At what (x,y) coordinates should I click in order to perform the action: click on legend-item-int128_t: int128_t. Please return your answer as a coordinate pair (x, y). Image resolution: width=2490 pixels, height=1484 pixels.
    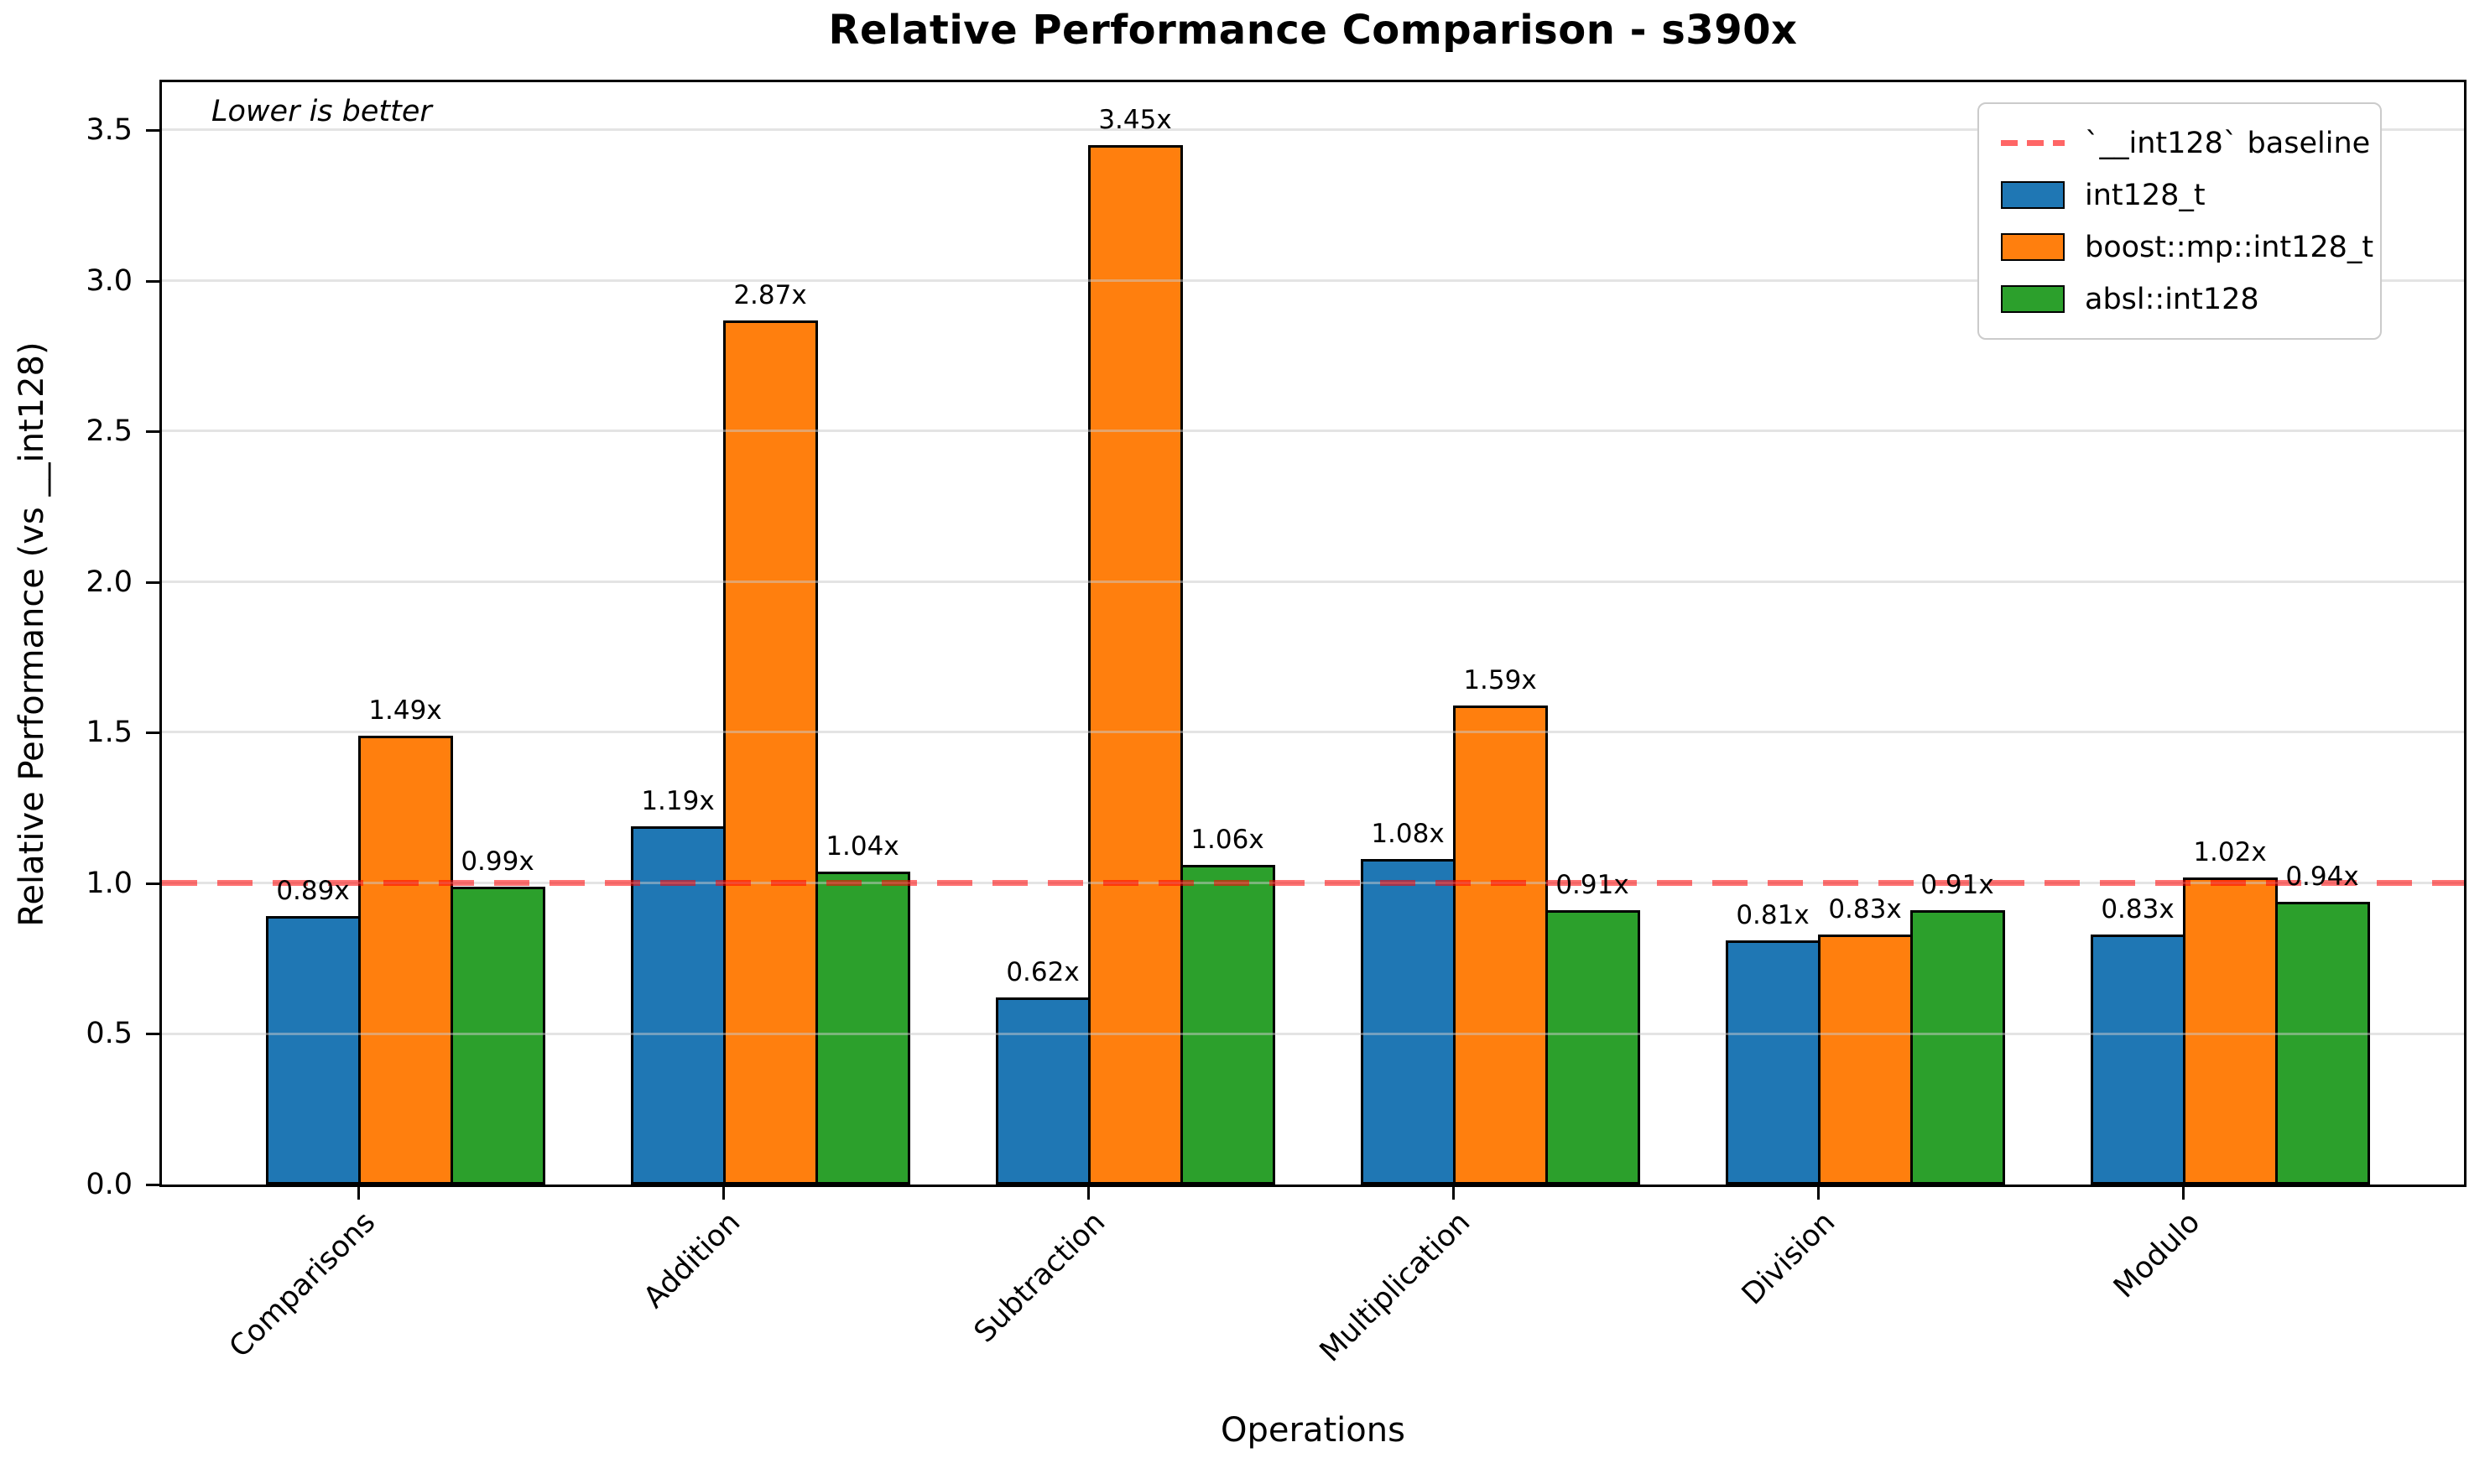
    Looking at the image, I should click on (2180, 195).